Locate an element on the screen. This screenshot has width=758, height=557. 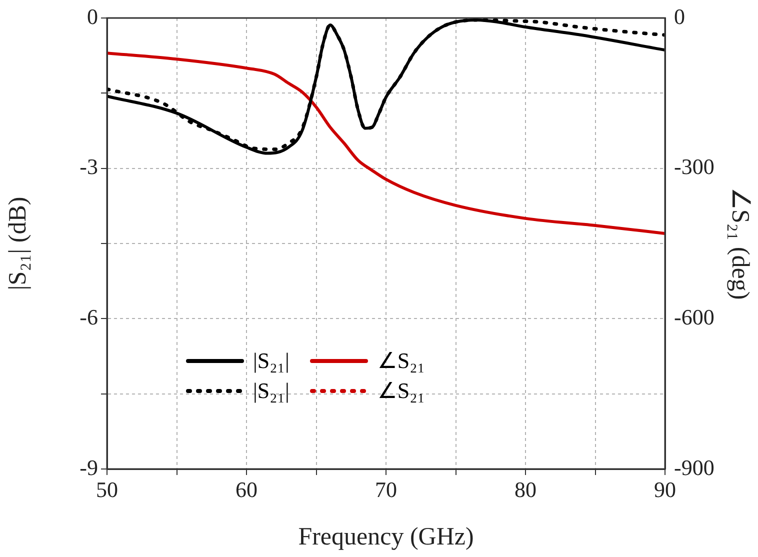
y2-tick-label: -600 is located at coordinates (694, 317).